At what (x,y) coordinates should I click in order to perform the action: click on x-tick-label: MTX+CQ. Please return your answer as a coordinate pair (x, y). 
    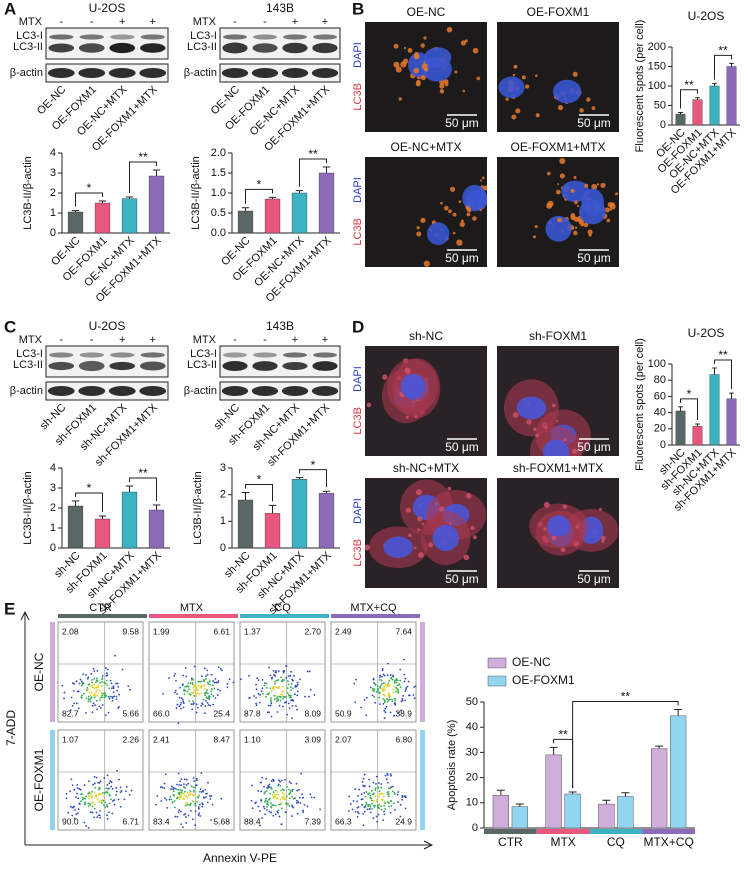
    Looking at the image, I should click on (668, 842).